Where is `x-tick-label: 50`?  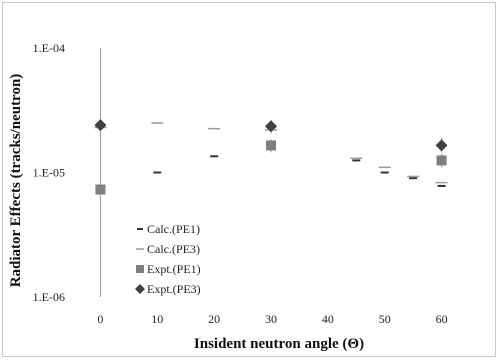 x-tick-label: 50 is located at coordinates (385, 319).